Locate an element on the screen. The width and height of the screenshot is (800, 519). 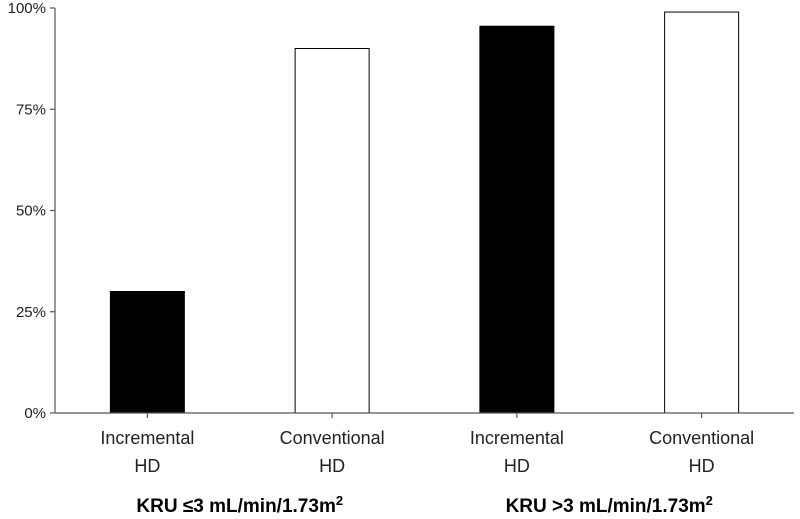
y-tick-label: 75% is located at coordinates (31, 109).